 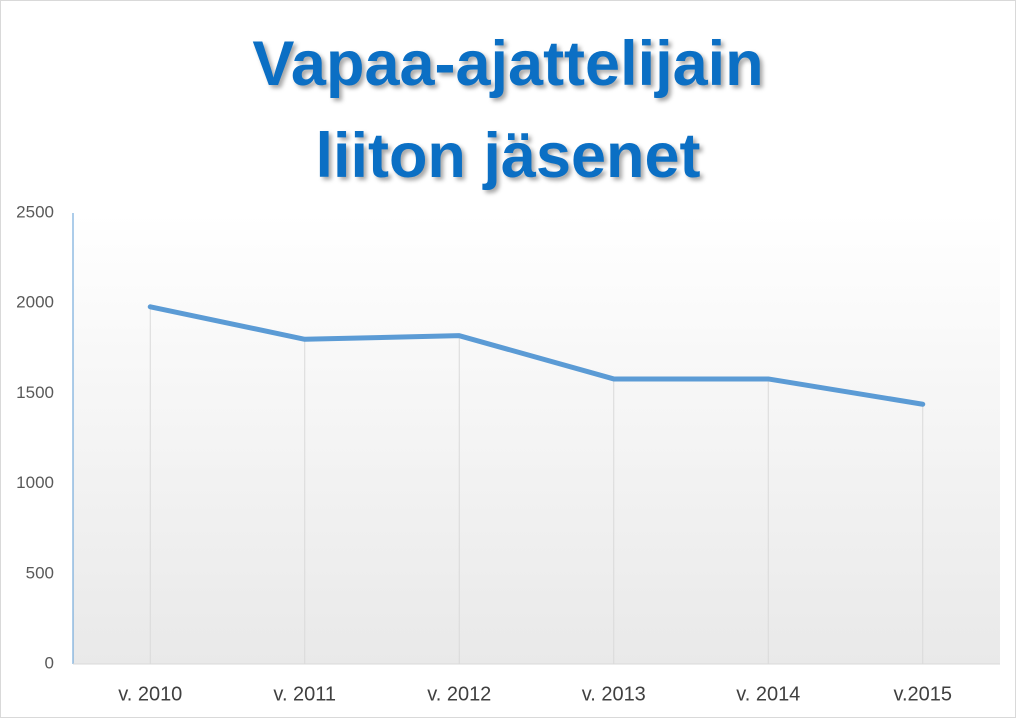 I want to click on x-tick-label: v. 2010, so click(x=150, y=694).